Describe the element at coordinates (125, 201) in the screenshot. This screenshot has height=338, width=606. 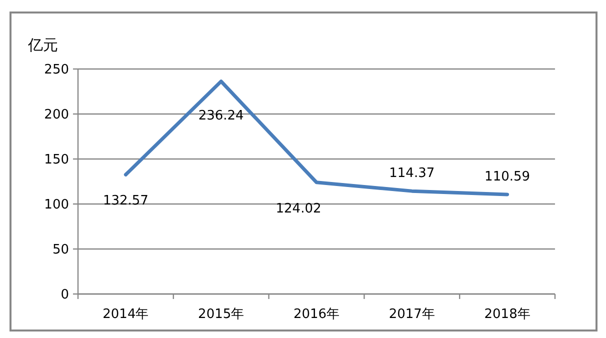
I see `data-label: 132.57` at that location.